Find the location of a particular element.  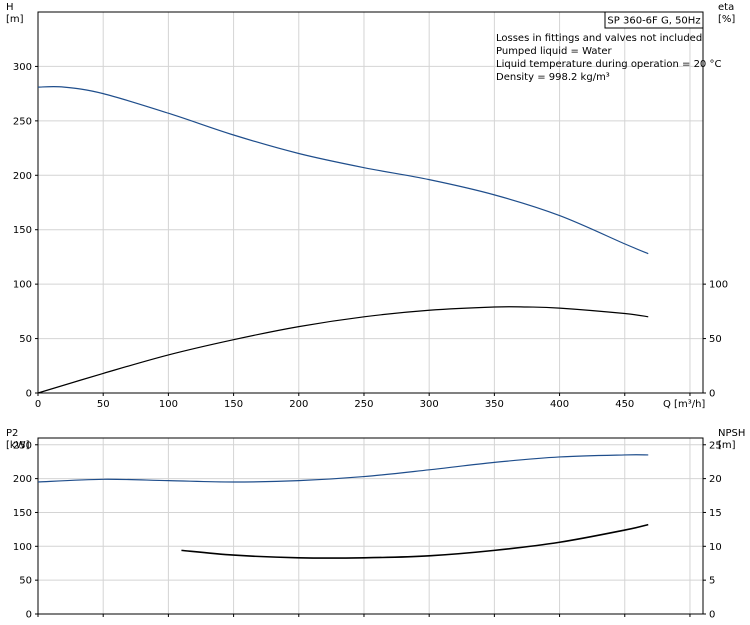

x-tick-label: 100 is located at coordinates (168, 404).